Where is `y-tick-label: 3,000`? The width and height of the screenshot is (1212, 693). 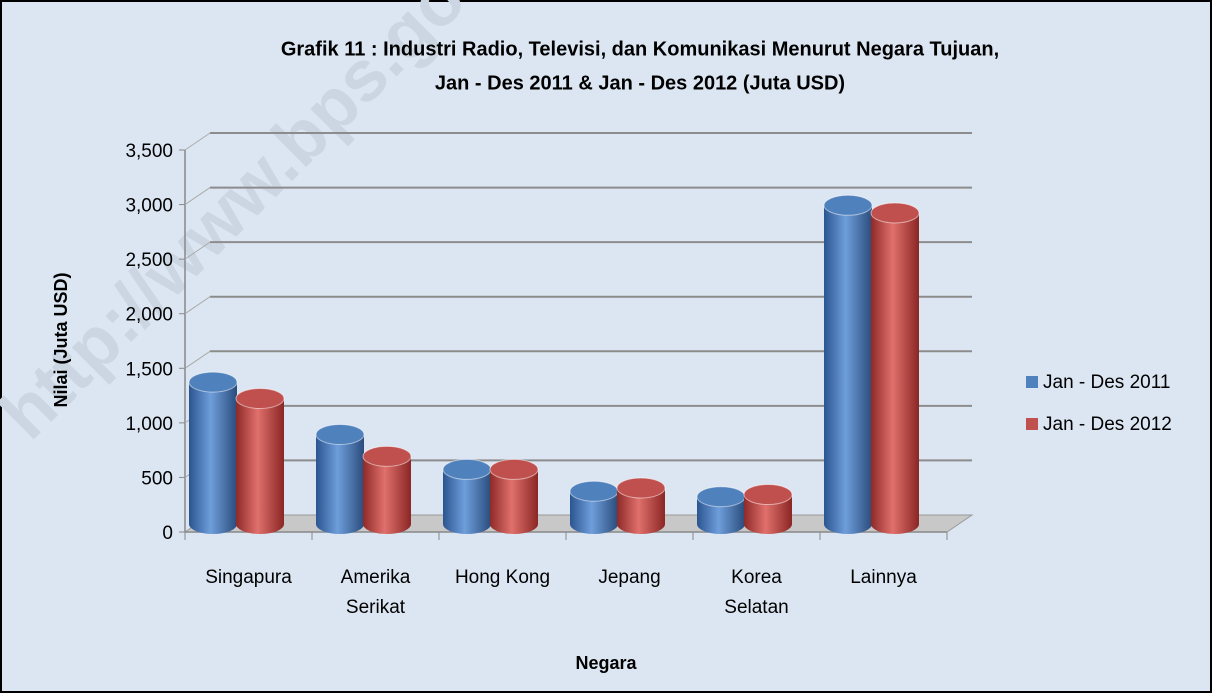
y-tick-label: 3,000 is located at coordinates (149, 206).